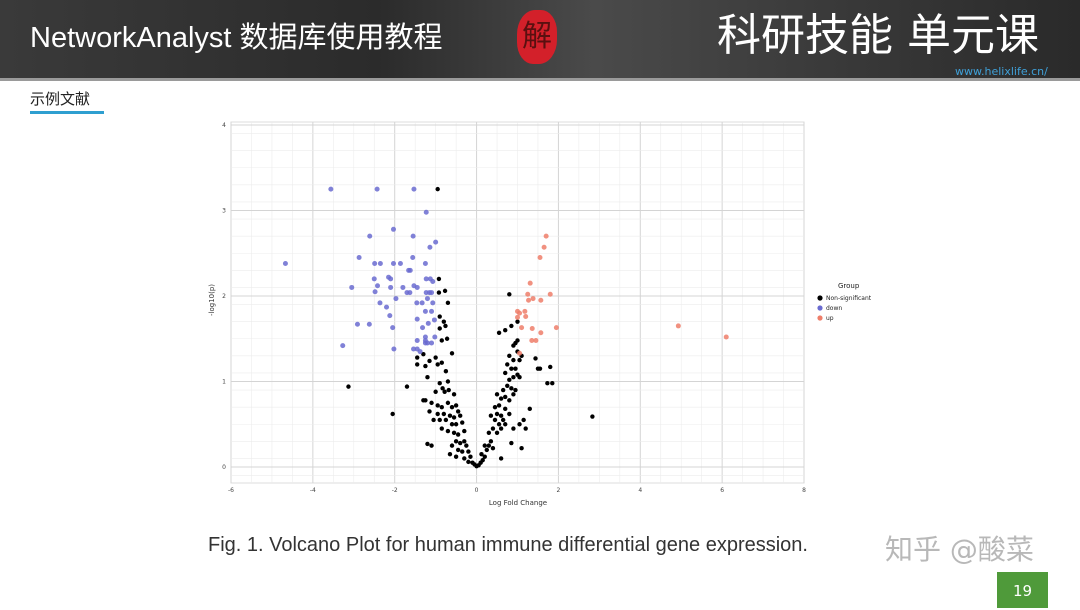  I want to click on legend-title: Group, so click(849, 286).